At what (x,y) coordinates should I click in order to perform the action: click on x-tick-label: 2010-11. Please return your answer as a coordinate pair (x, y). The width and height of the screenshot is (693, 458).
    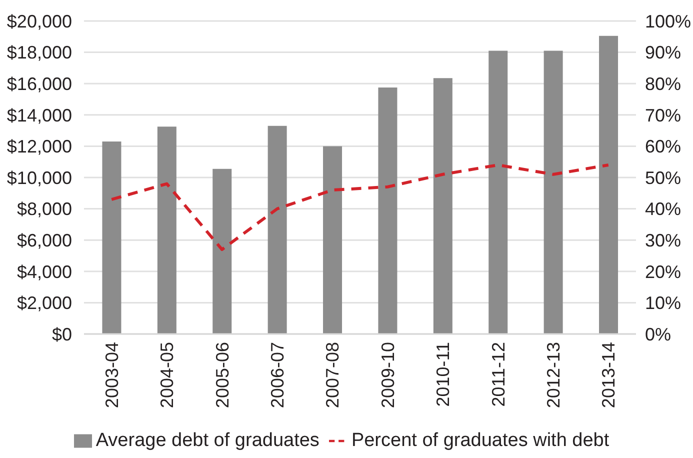
    Looking at the image, I should click on (443, 374).